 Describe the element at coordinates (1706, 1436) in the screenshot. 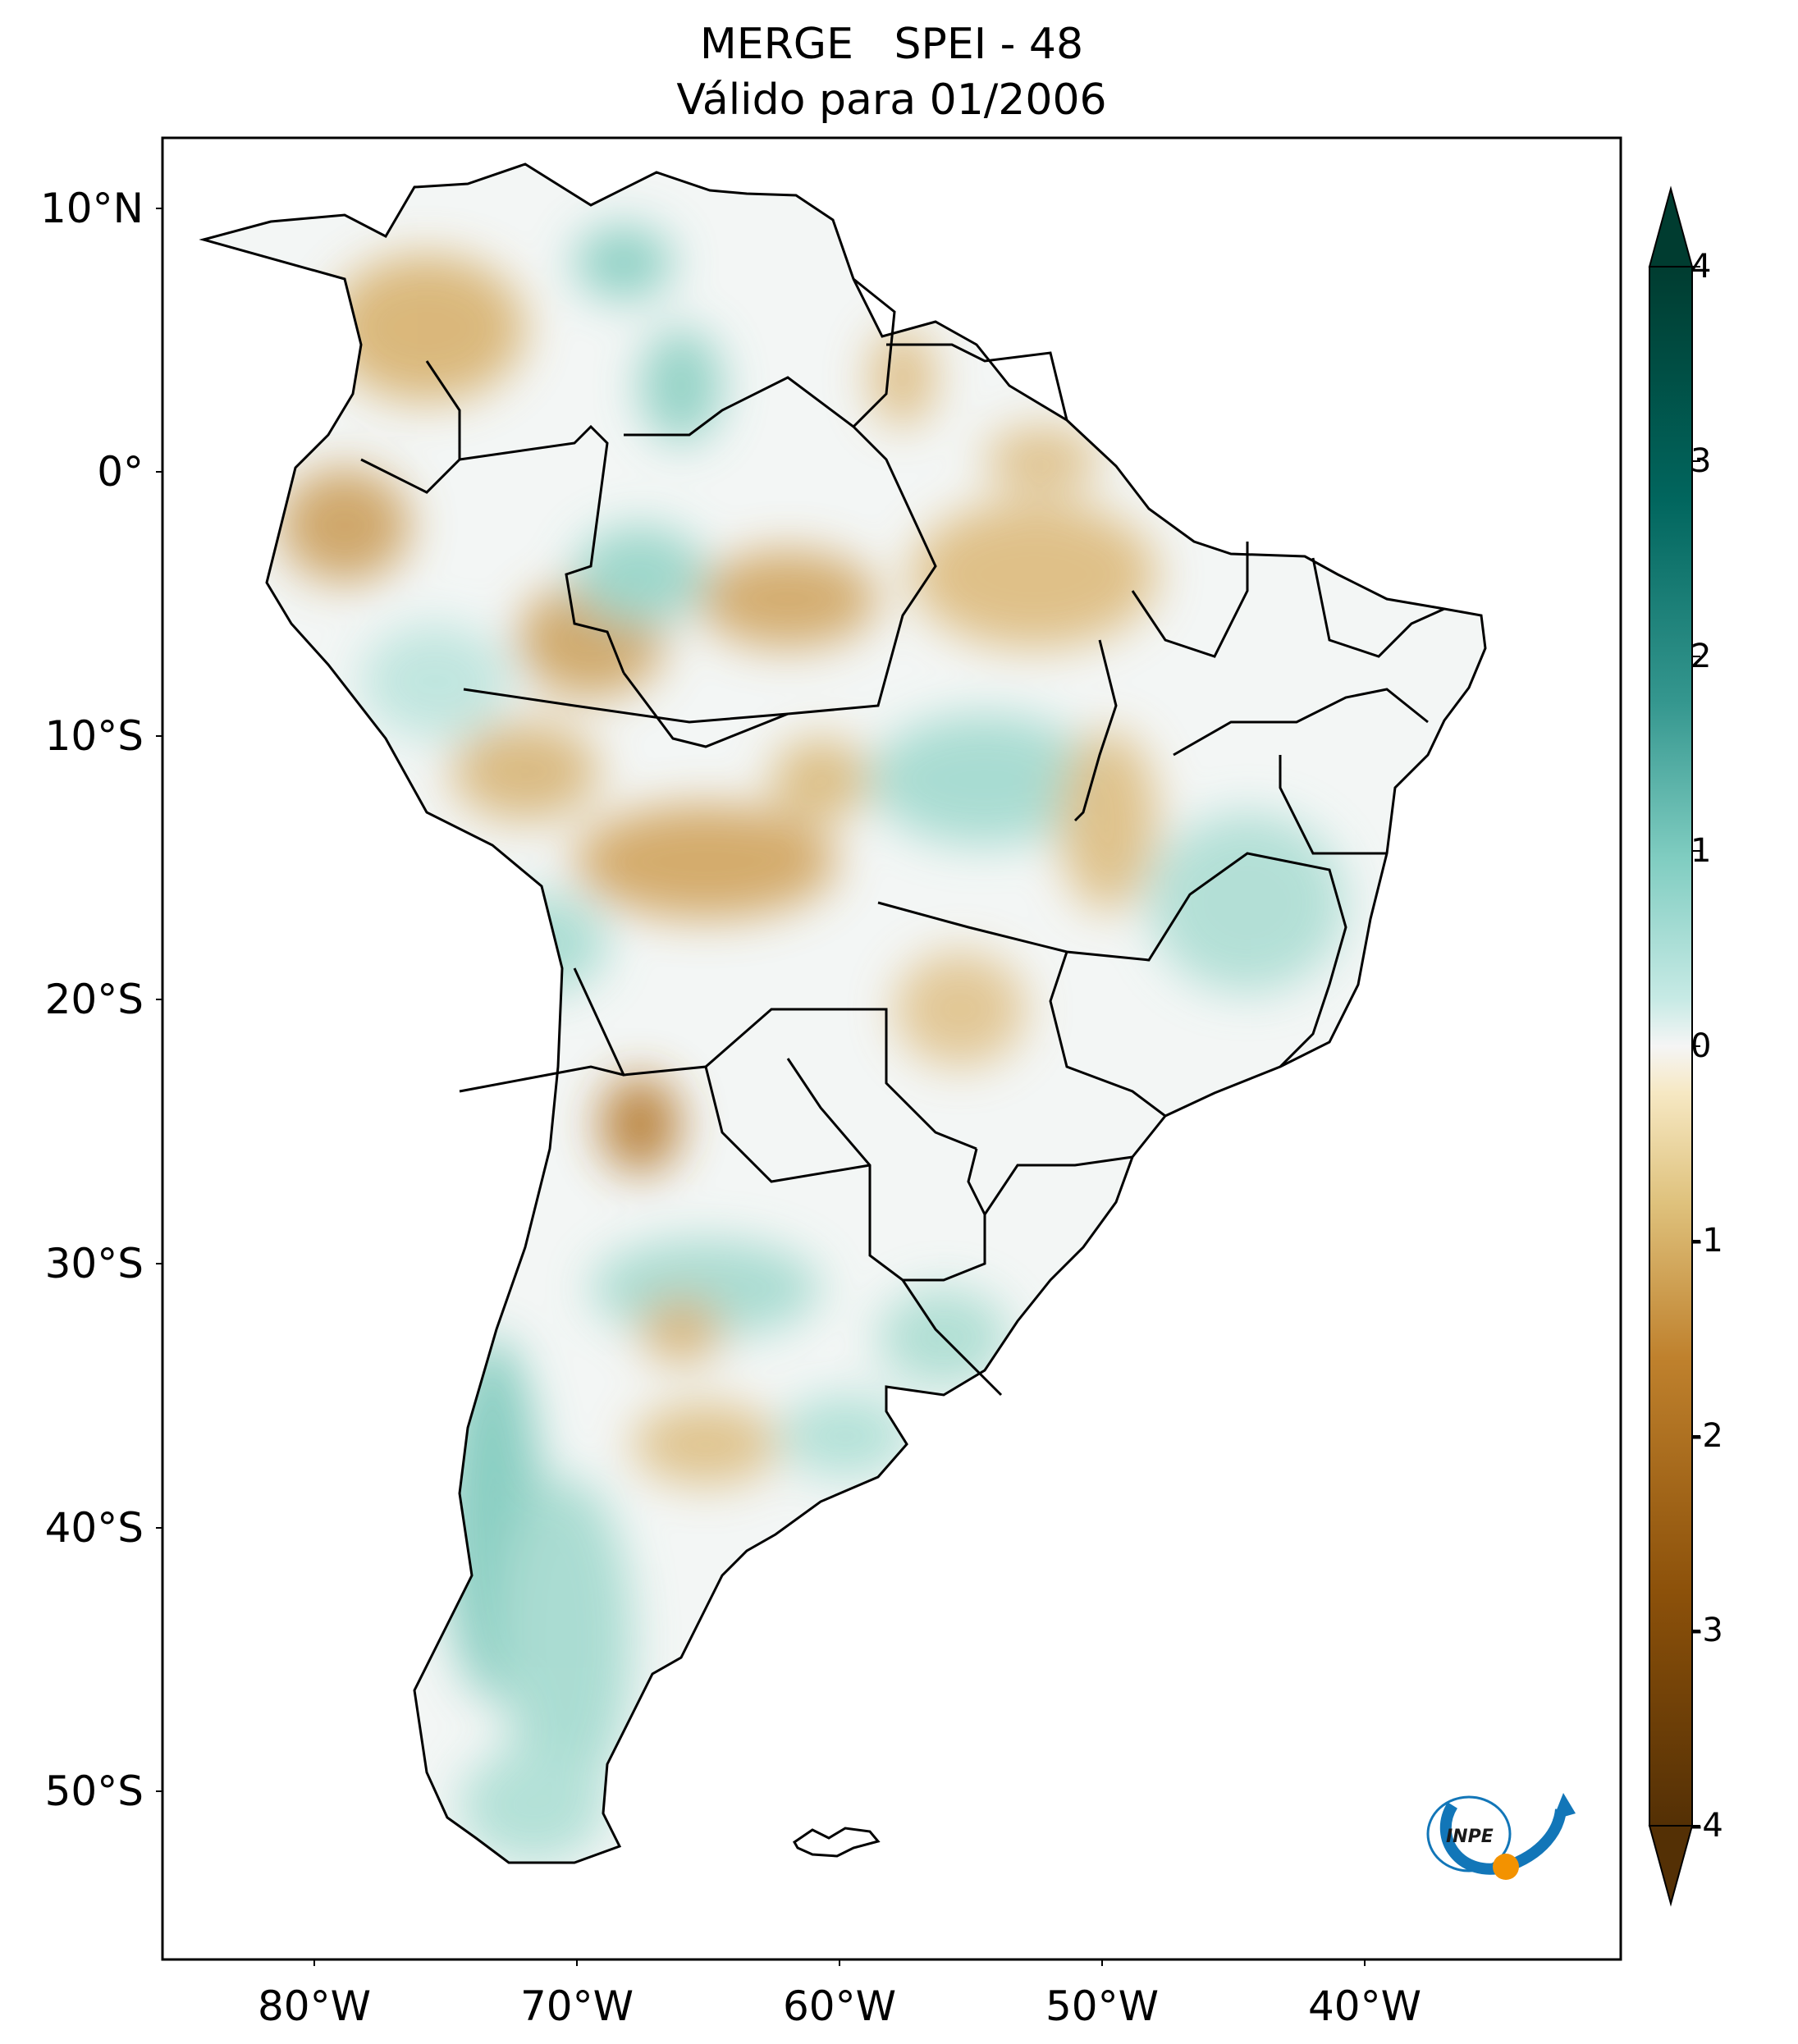

I see `colorbar-tick-neg2: -2` at that location.